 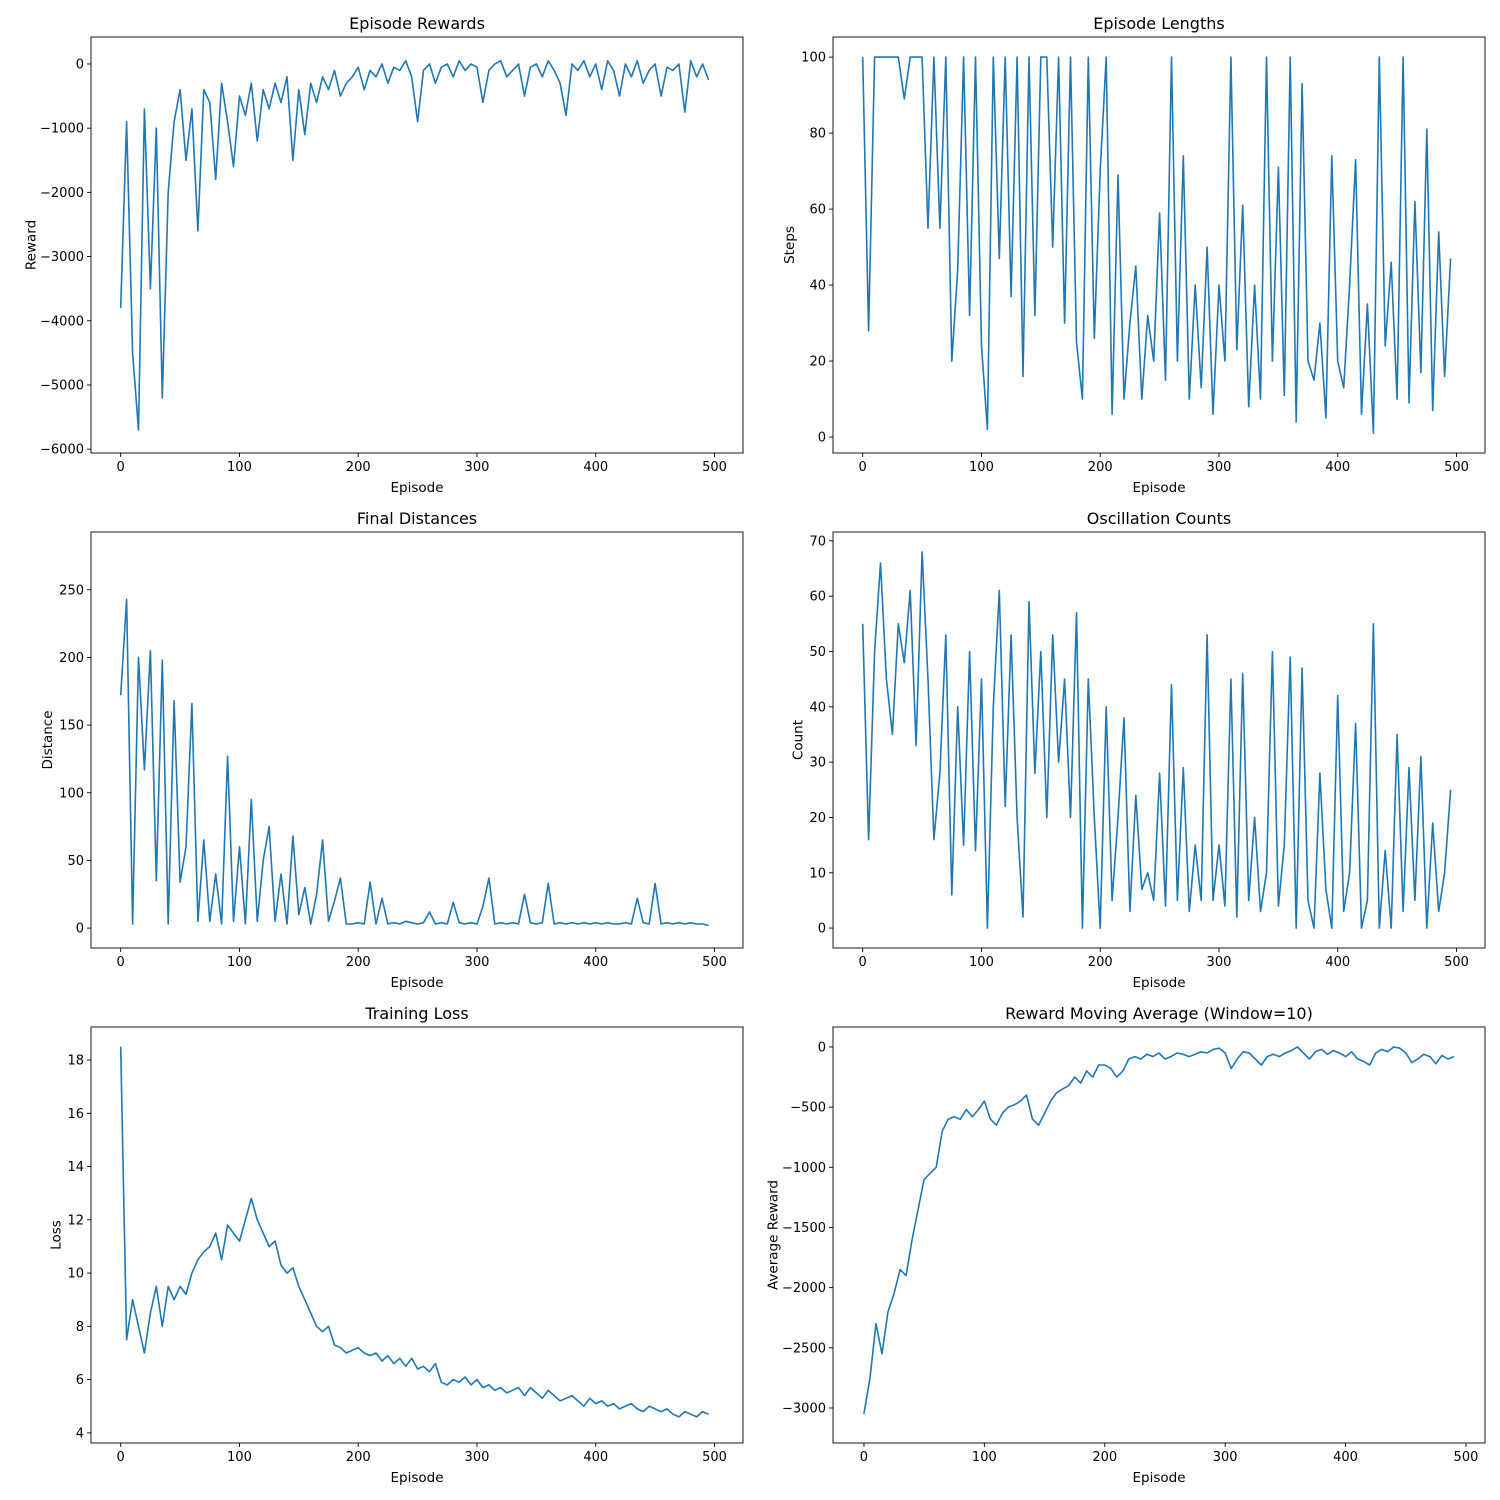 I want to click on y-axis-label: Reward, so click(x=32, y=245).